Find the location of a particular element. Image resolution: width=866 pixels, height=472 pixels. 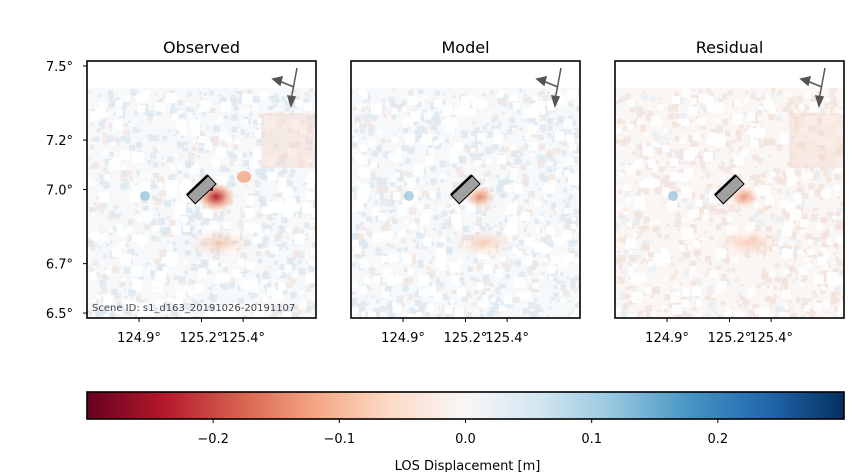

ne-patch is located at coordinates (244, 176).